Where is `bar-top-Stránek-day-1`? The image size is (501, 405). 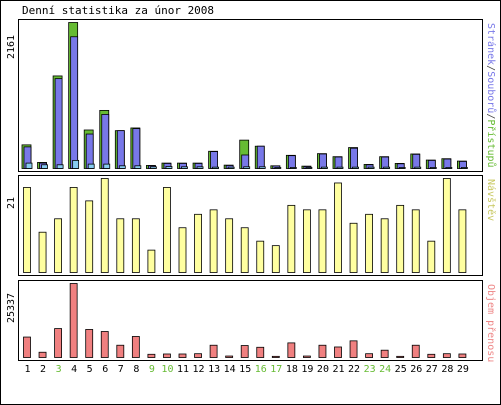
bar-top-Stránek-day-1 is located at coordinates (29, 165).